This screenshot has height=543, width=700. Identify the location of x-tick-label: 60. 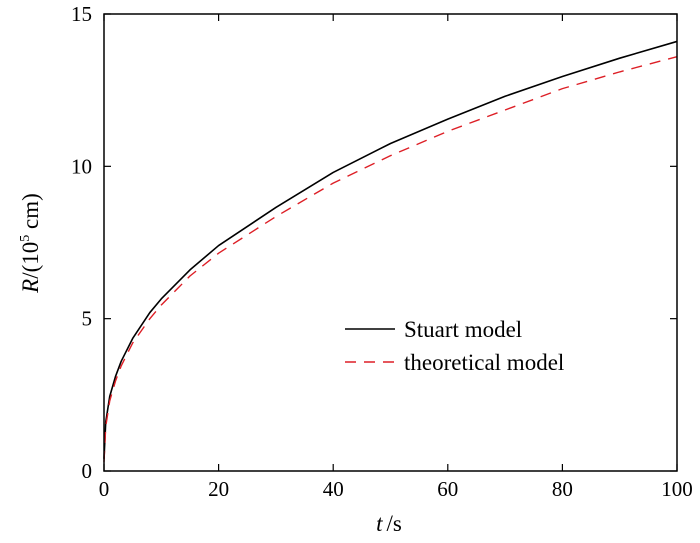
(447, 489).